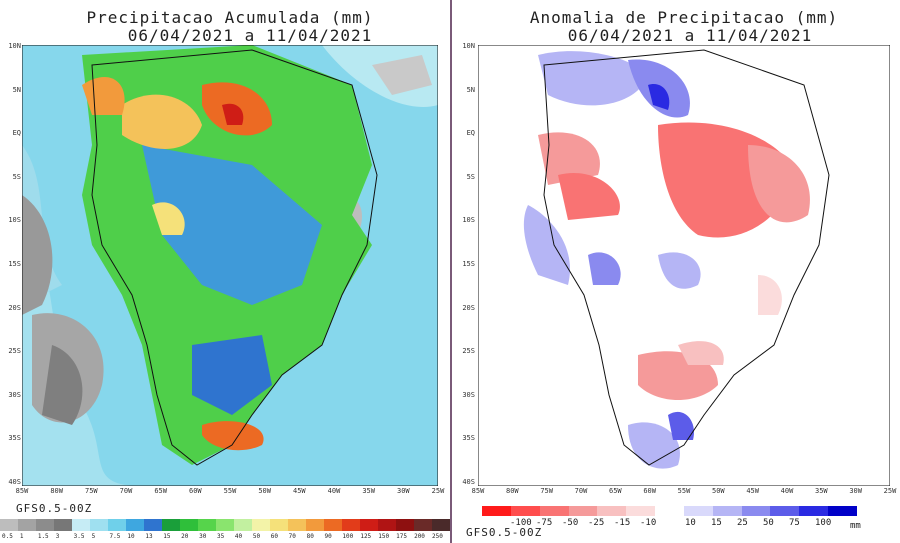  I want to click on colorbar-label: 15, so click(167, 536).